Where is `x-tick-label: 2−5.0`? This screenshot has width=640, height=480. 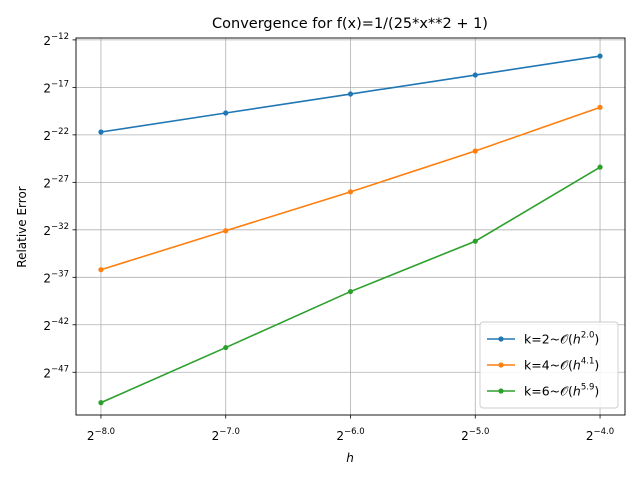 x-tick-label: 2−5.0 is located at coordinates (475, 435).